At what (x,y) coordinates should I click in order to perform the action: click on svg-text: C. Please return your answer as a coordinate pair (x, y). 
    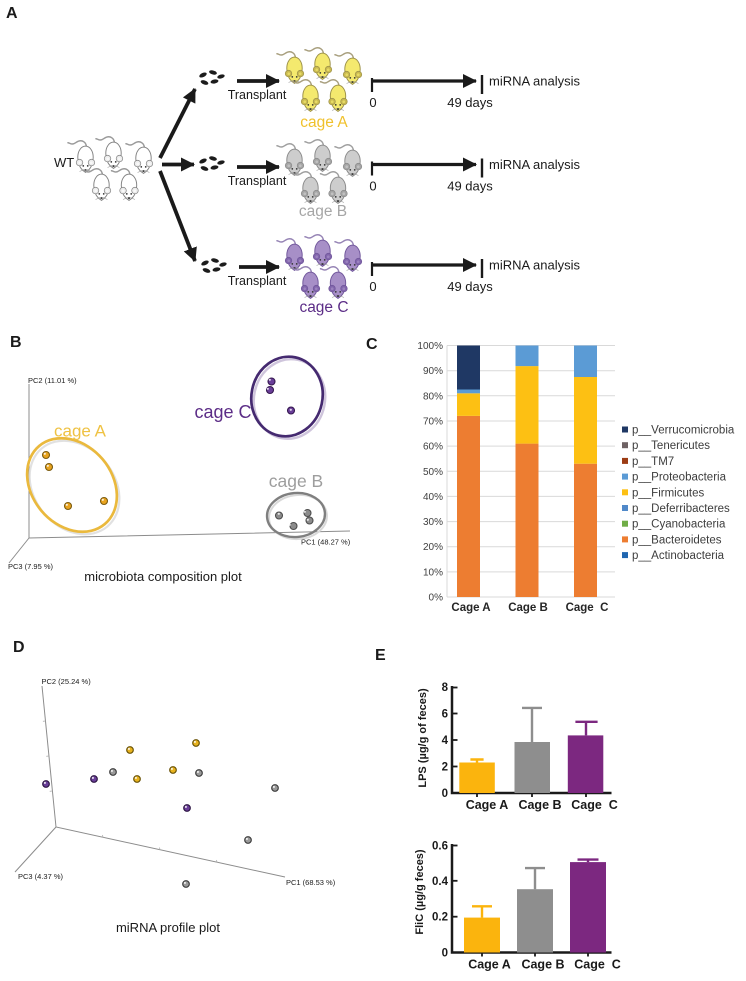
    Looking at the image, I should click on (372, 344).